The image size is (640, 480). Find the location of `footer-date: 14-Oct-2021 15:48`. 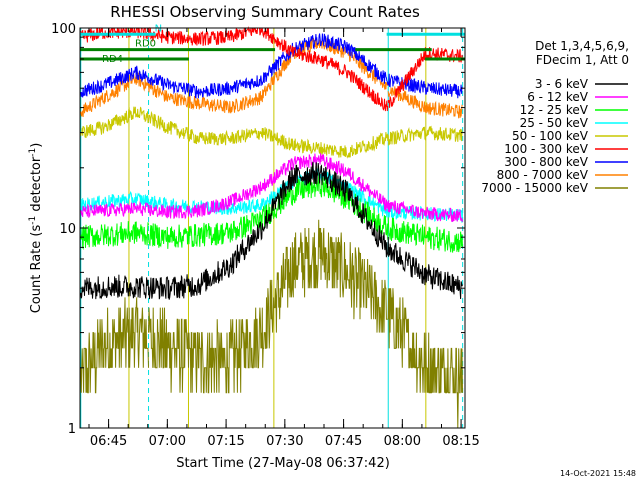

footer-date: 14-Oct-2021 15:48 is located at coordinates (598, 473).